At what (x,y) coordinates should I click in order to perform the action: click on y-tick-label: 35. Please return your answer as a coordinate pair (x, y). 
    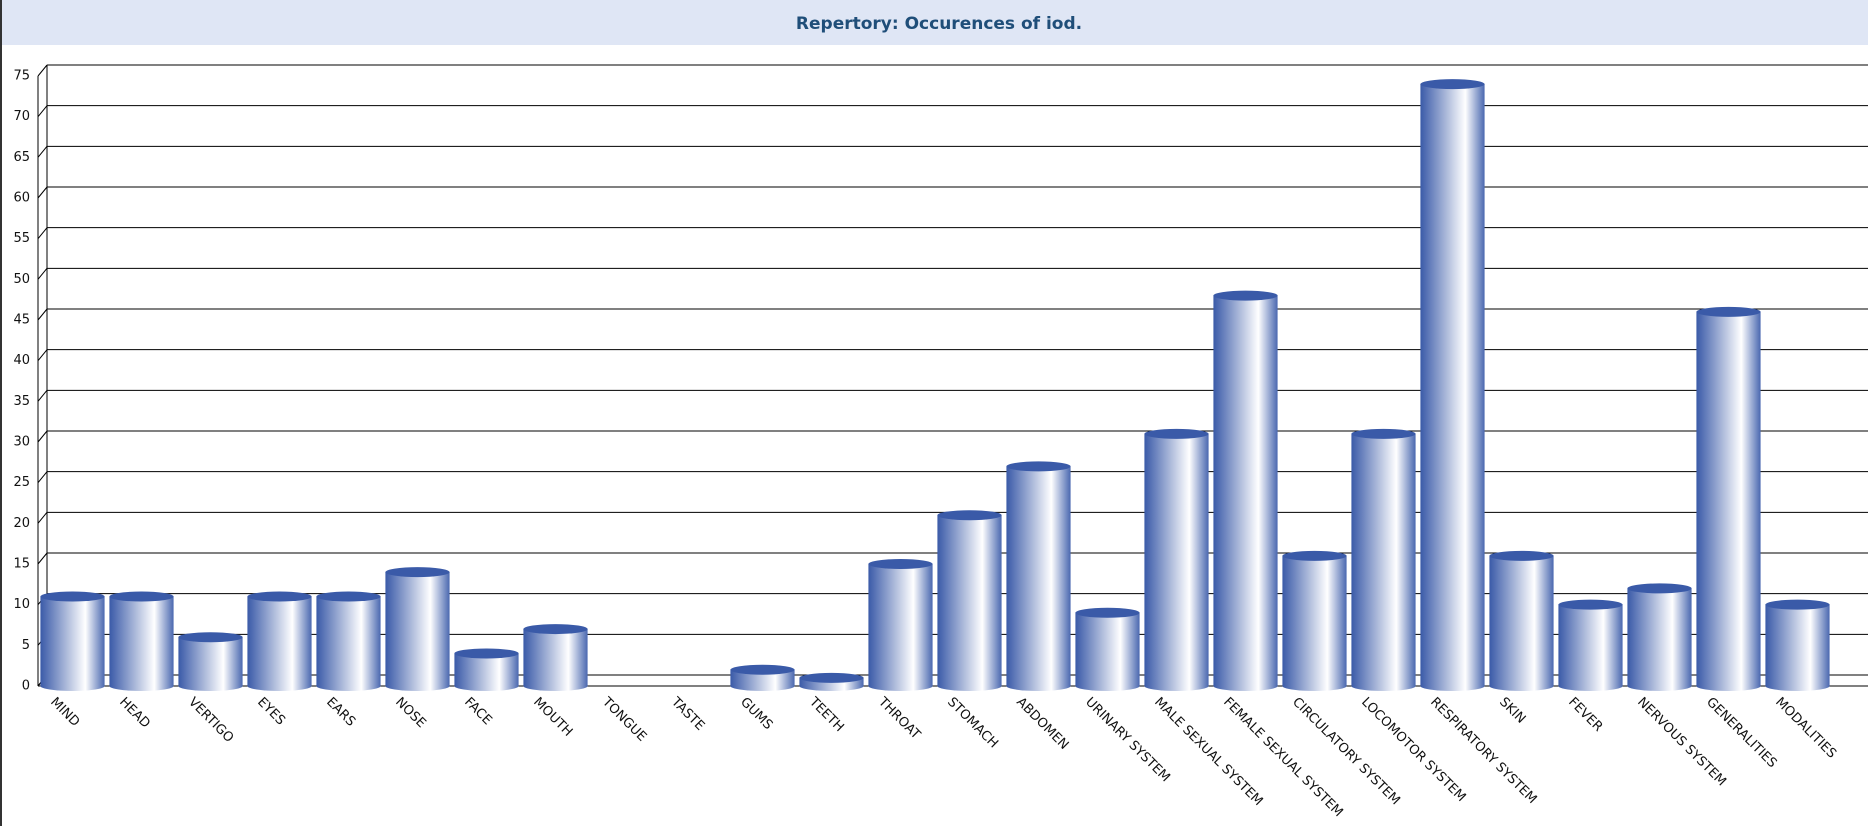
    Looking at the image, I should click on (21, 401).